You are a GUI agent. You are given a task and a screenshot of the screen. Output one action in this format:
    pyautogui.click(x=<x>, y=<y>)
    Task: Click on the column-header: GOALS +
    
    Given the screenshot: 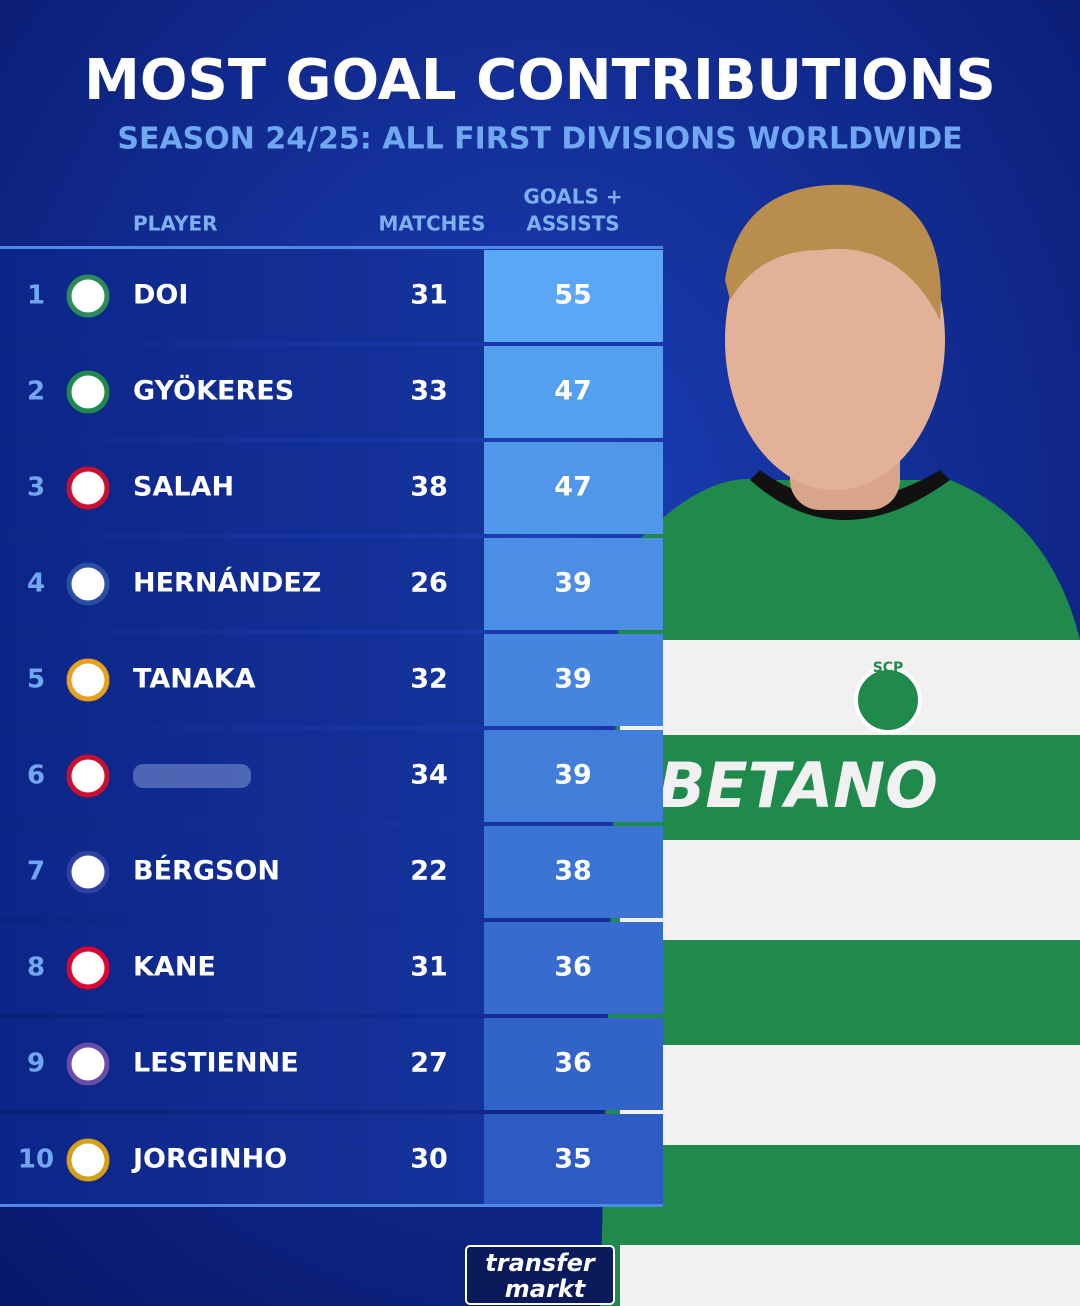 What is the action you would take?
    pyautogui.click(x=572, y=197)
    